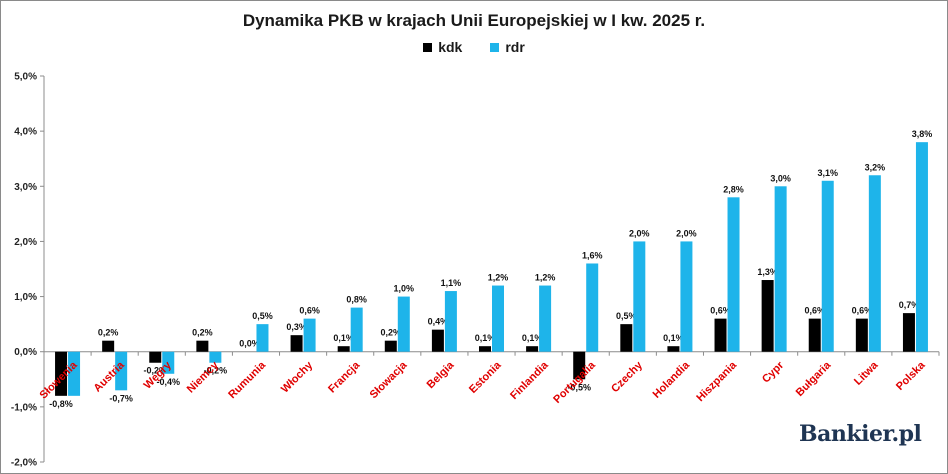  I want to click on category-label: Cypr, so click(773, 372).